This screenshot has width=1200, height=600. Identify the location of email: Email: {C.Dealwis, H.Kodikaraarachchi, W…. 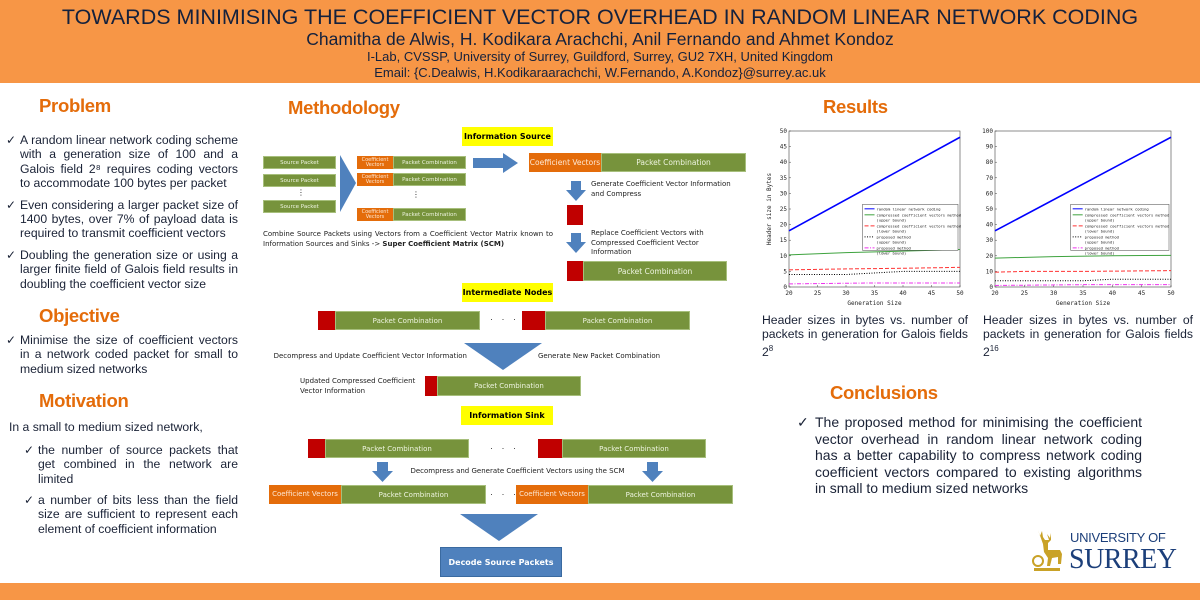
(600, 72).